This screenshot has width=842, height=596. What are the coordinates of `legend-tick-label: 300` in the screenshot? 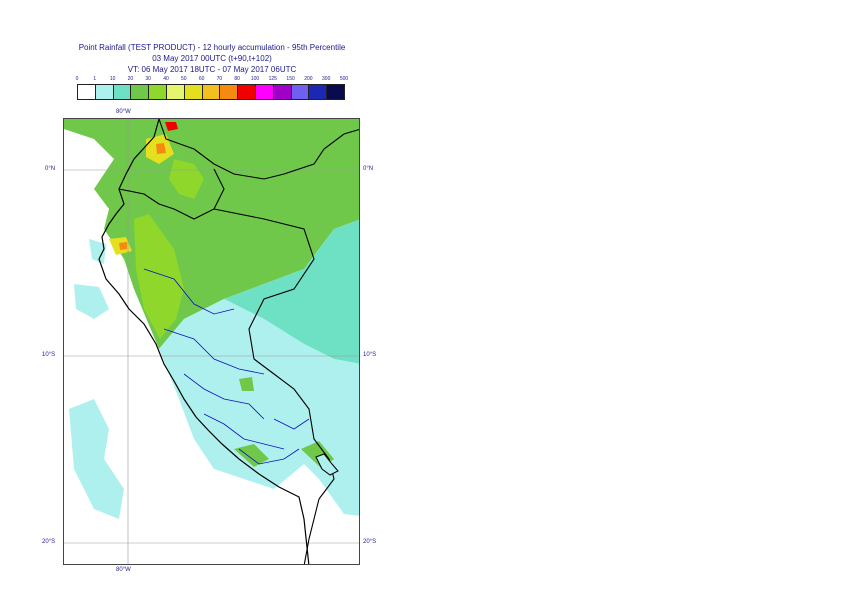 It's located at (326, 79).